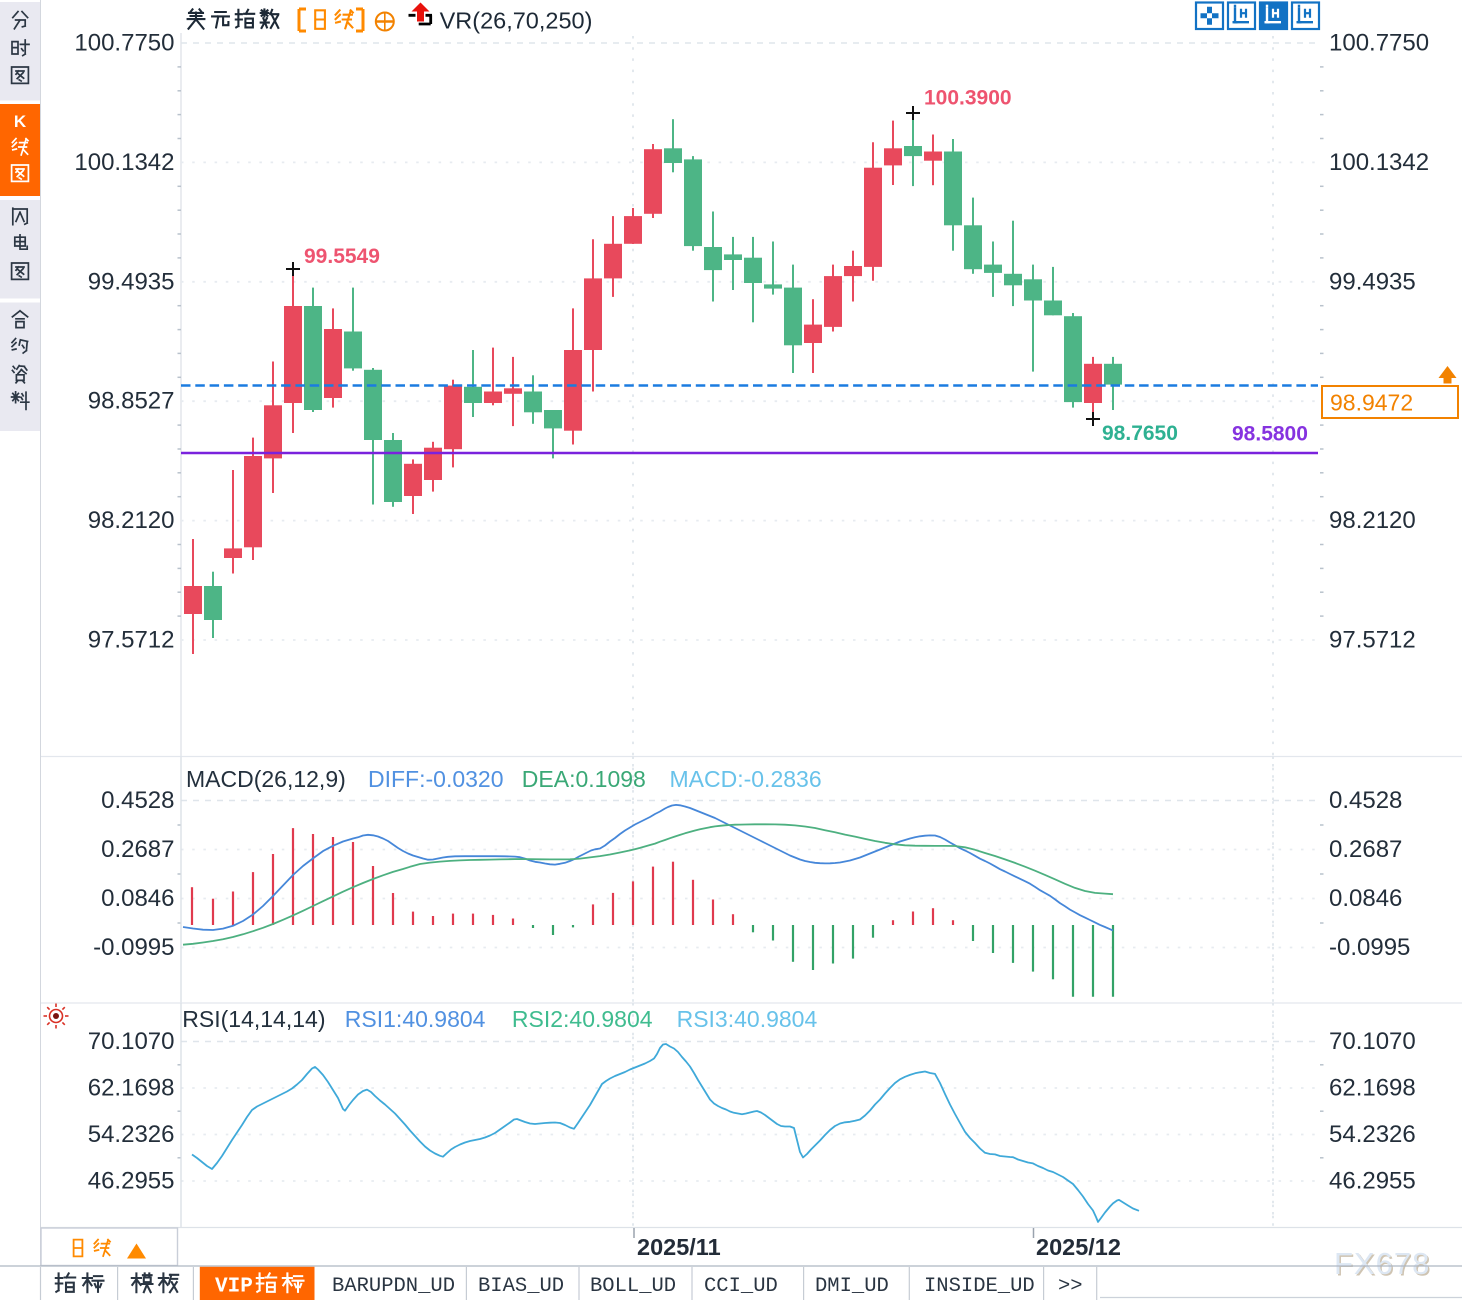  Describe the element at coordinates (852, 1286) in the screenshot. I see `svg-text: DMI_UD` at that location.